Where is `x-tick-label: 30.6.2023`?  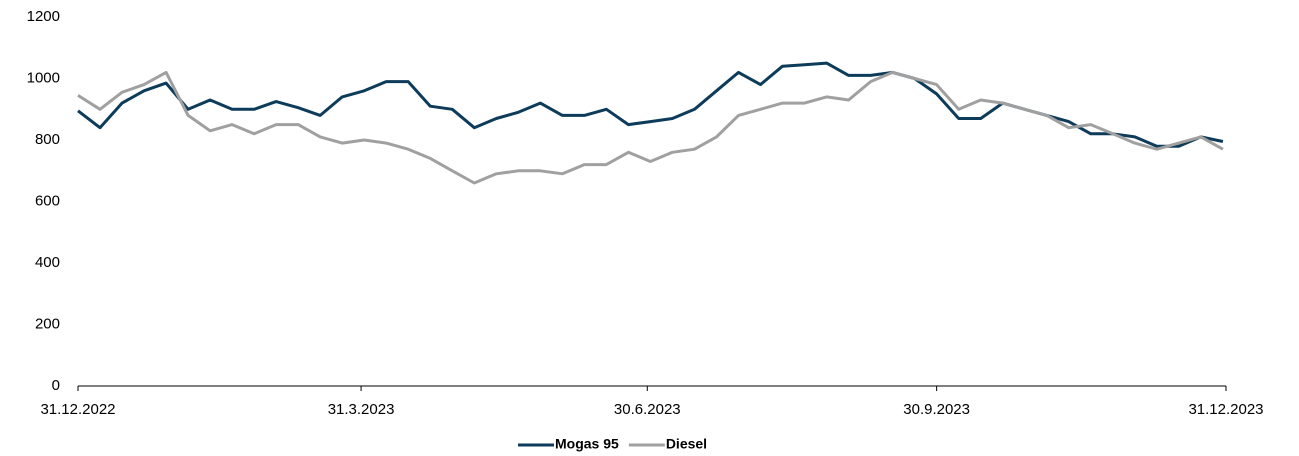 x-tick-label: 30.6.2023 is located at coordinates (647, 409).